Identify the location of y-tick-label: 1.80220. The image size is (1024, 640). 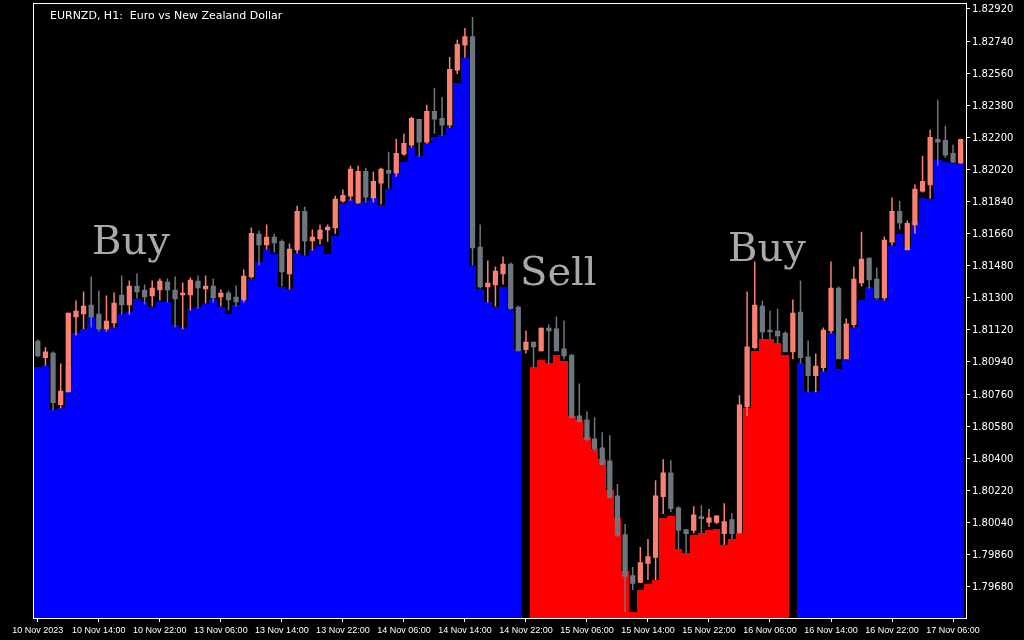
(993, 490).